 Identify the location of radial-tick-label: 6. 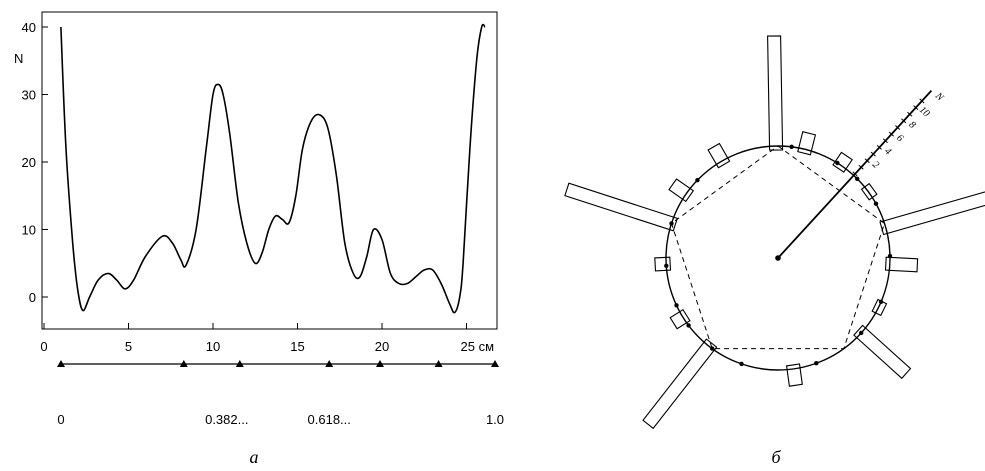
(899, 138).